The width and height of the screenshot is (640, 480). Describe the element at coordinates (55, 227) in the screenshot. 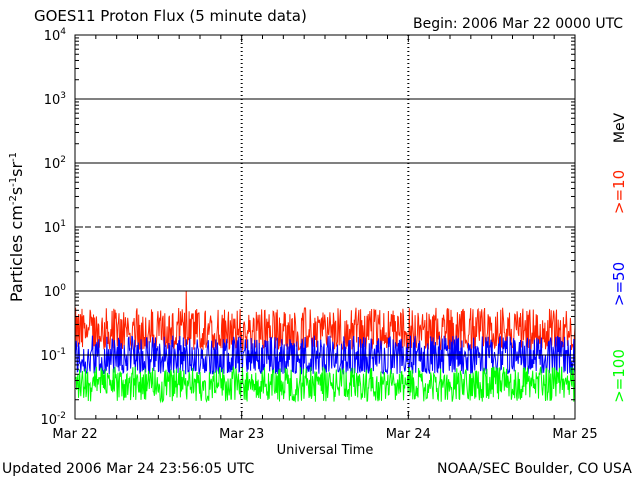

I see `y-tick-label: 10¹` at that location.